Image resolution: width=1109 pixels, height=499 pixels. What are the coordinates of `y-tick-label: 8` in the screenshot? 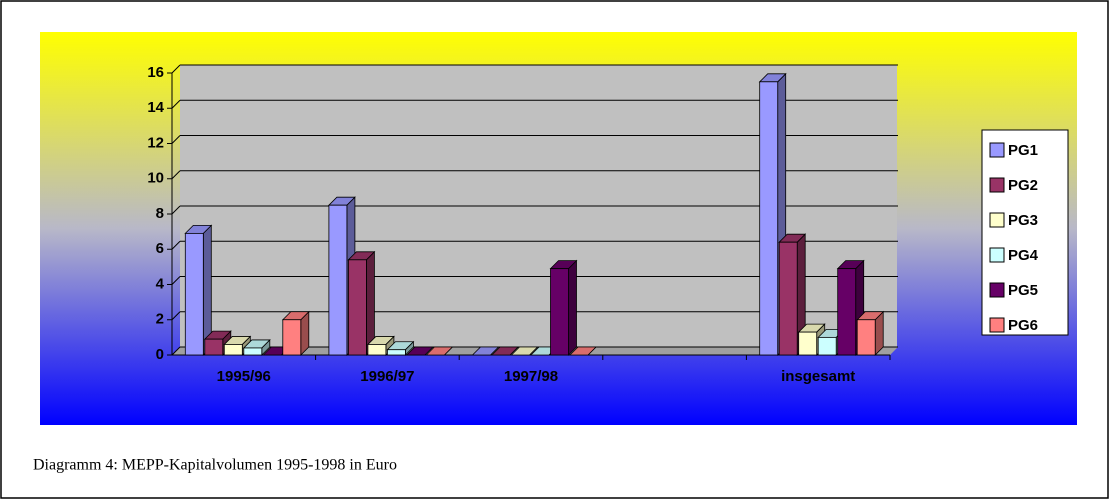 It's located at (160, 213).